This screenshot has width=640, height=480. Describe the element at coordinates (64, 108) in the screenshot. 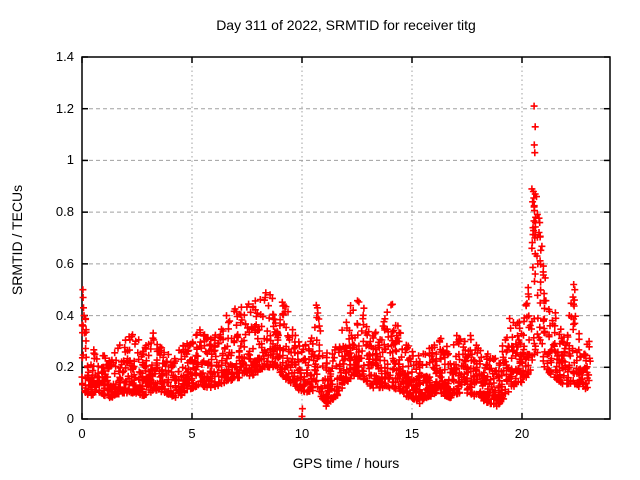

I see `y-tick-label: 1.2` at that location.